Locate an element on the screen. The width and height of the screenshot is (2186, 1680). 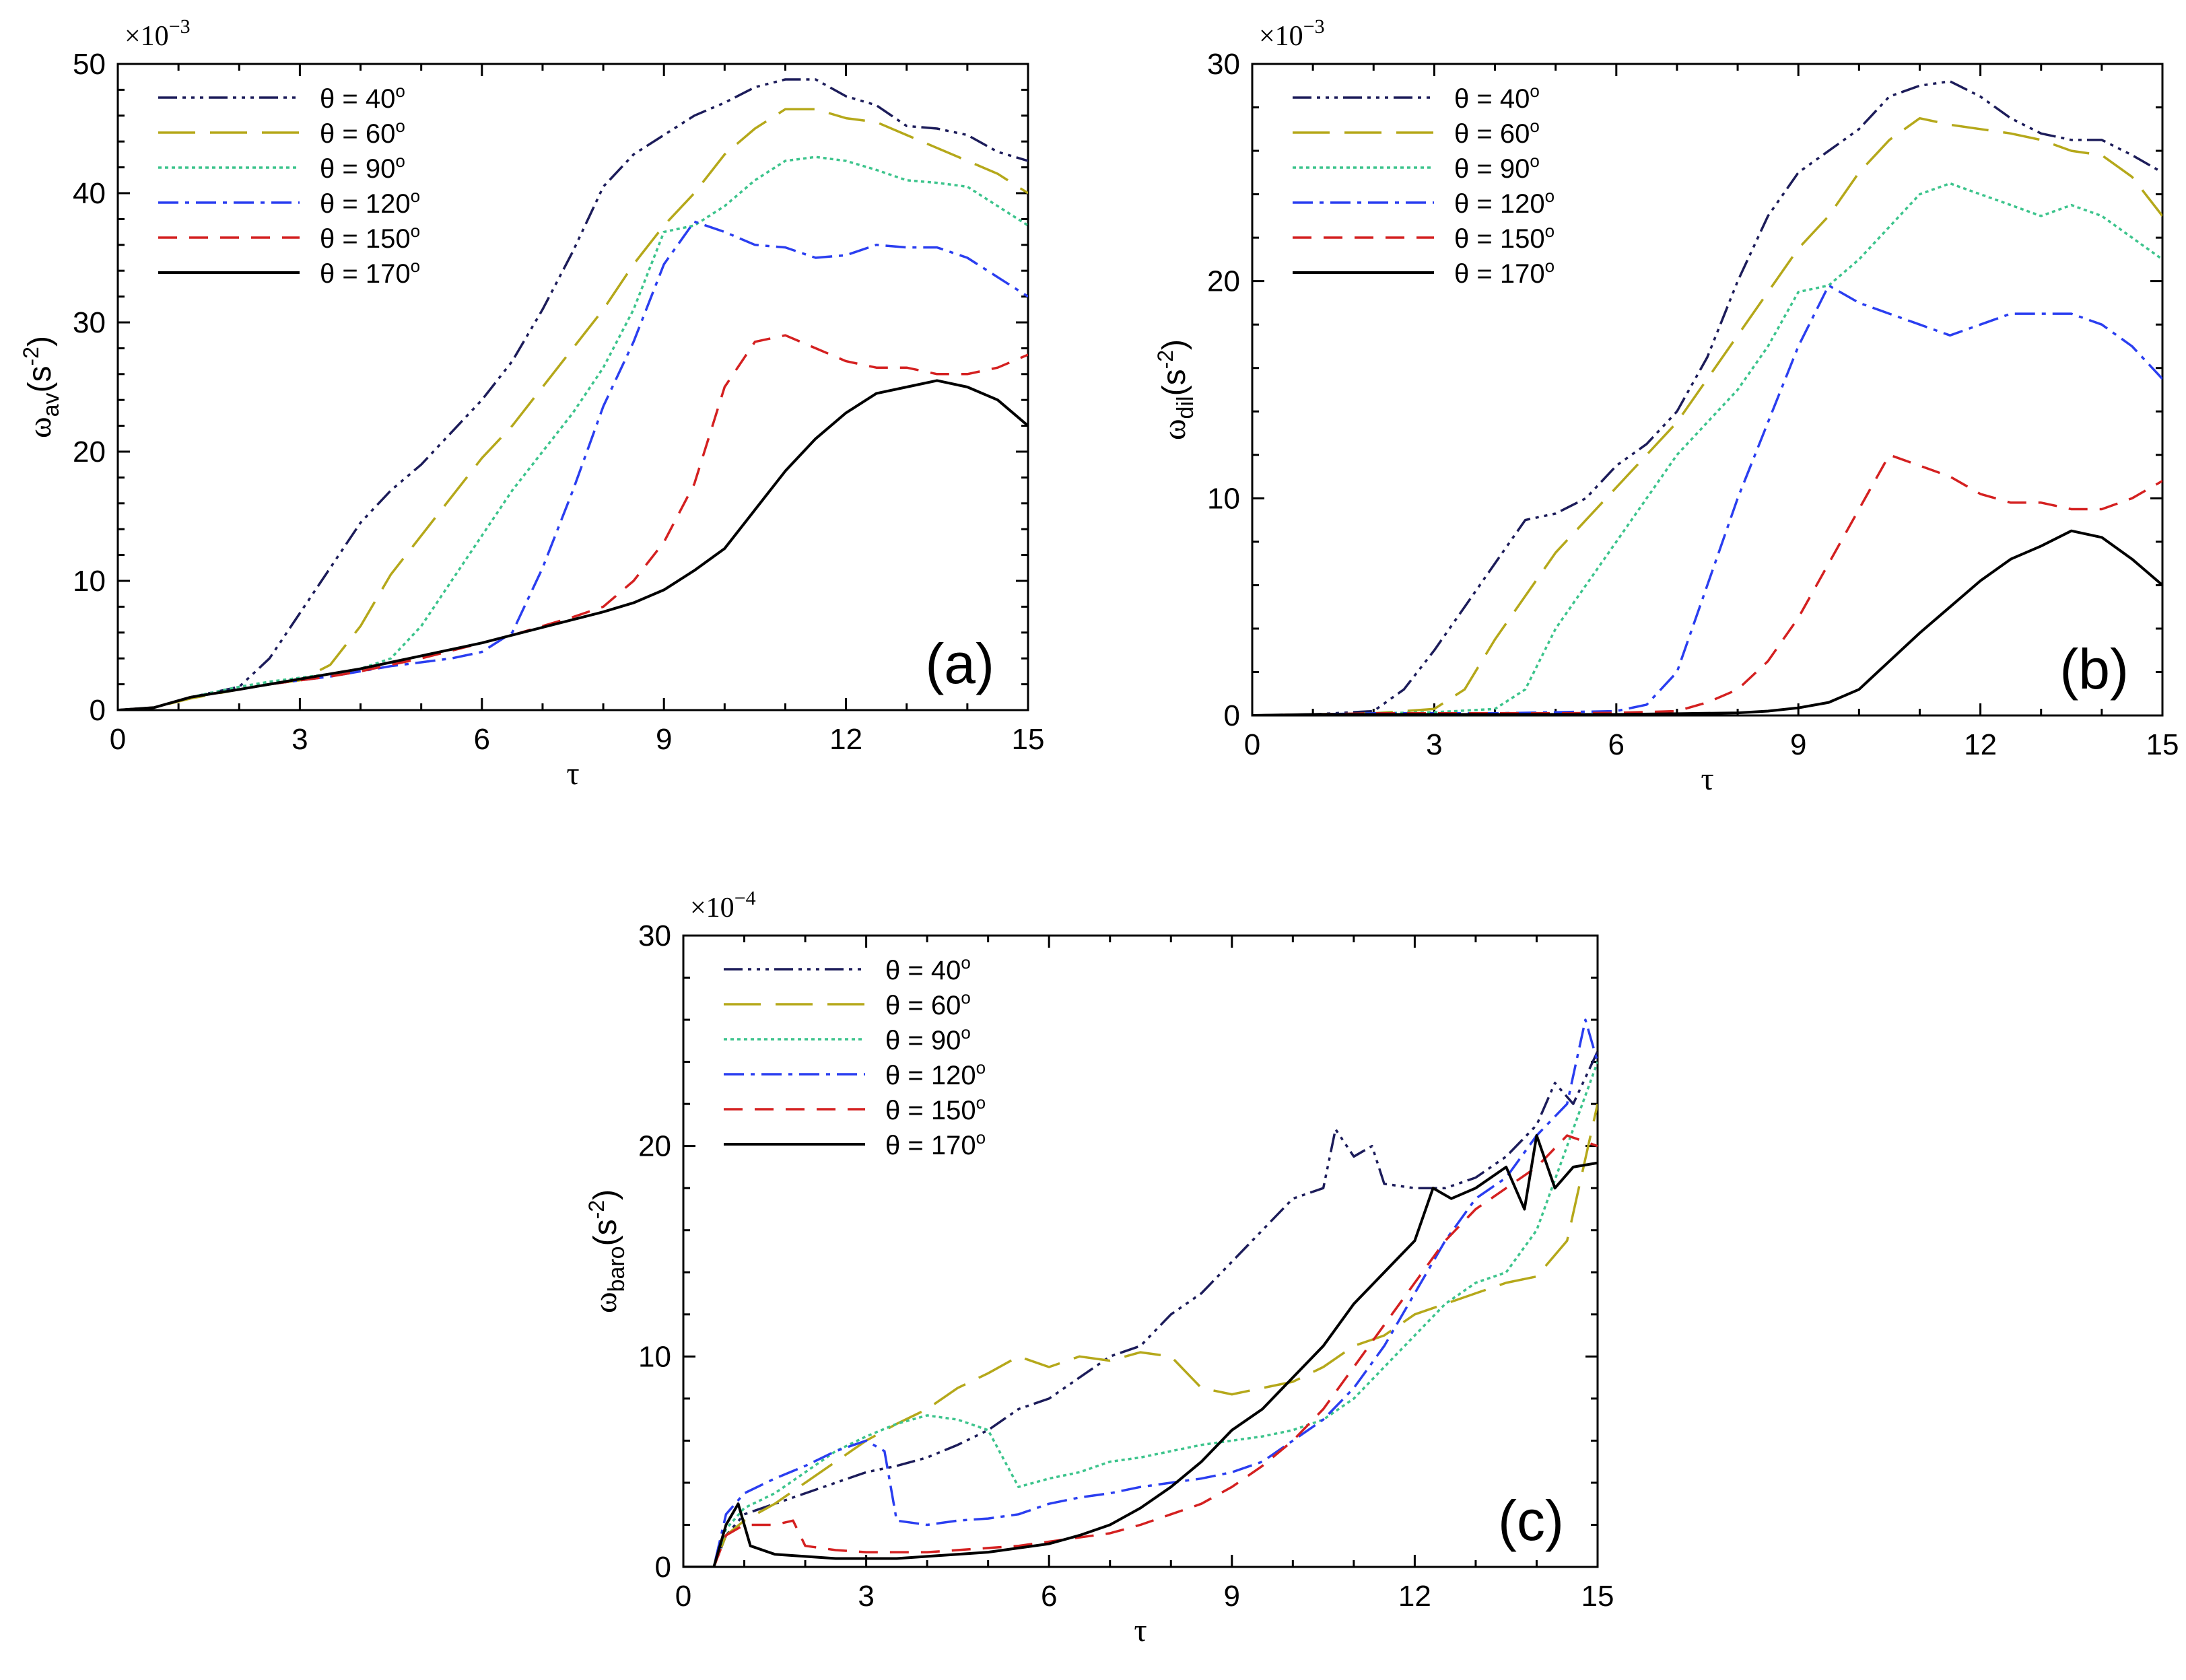
y-axis-label: ωdil(s-2) is located at coordinates (1175, 390).